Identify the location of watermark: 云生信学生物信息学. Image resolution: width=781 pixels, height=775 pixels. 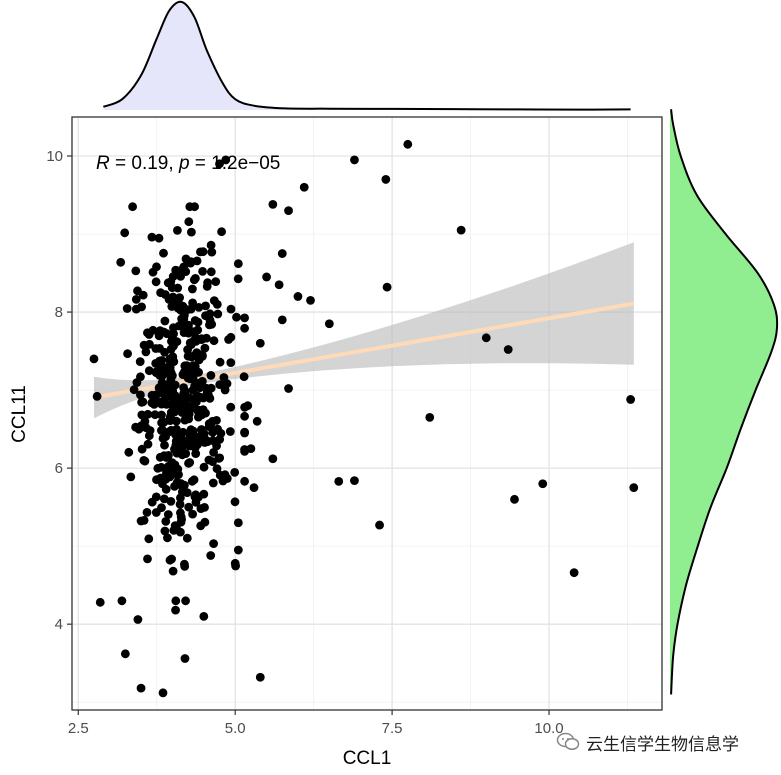
(666, 742).